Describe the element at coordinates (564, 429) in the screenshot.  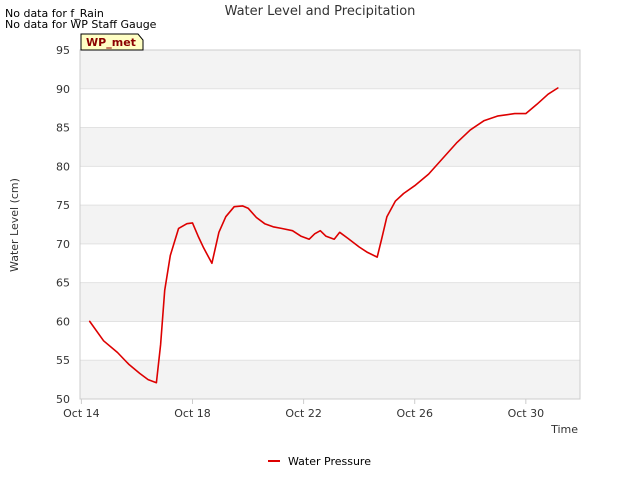
I see `x-axis-label: Time` at that location.